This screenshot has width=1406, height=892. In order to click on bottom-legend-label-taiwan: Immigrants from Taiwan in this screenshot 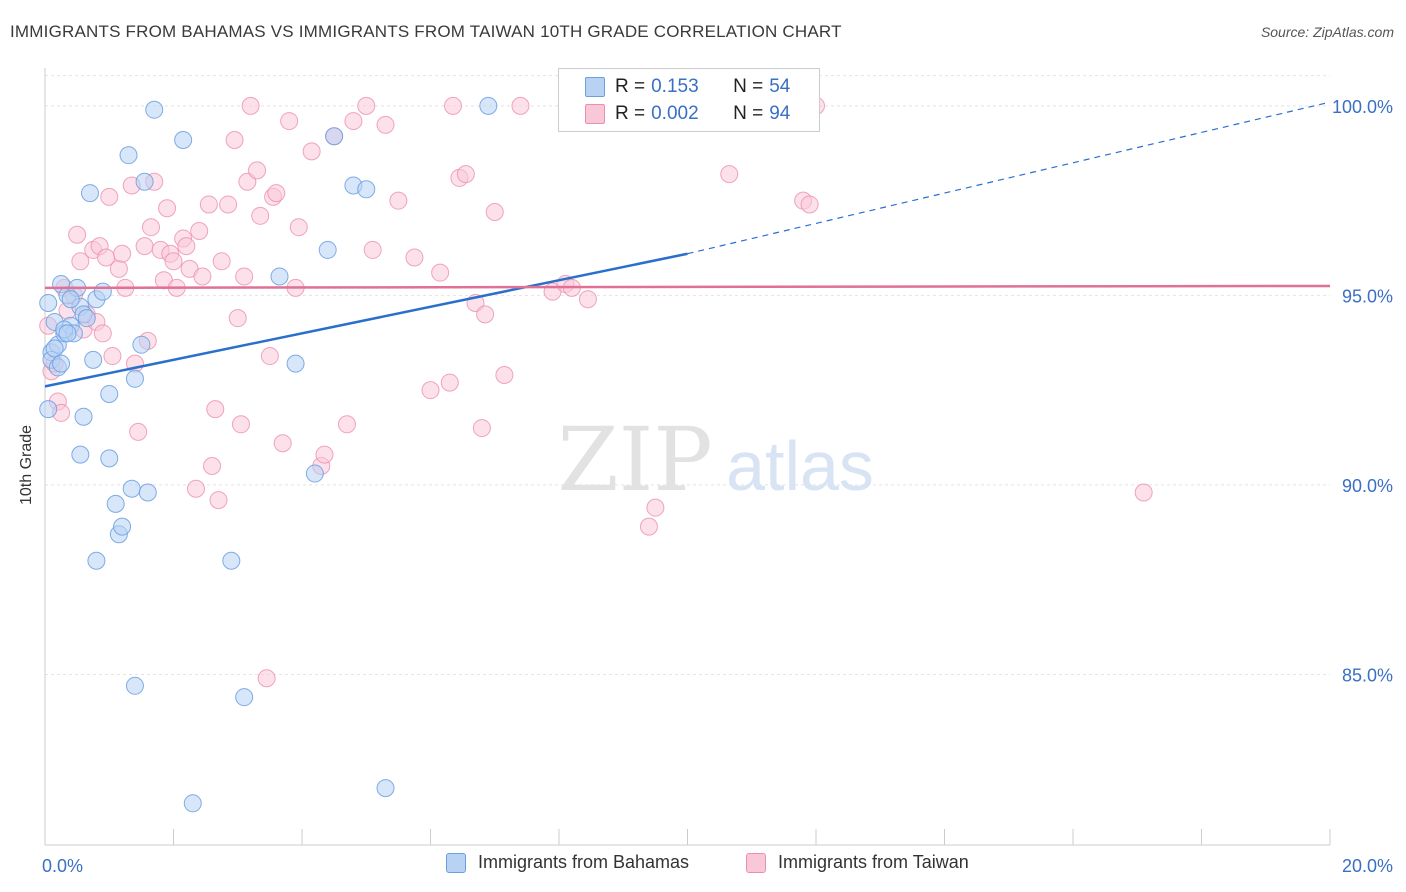, I will do `click(873, 862)`.